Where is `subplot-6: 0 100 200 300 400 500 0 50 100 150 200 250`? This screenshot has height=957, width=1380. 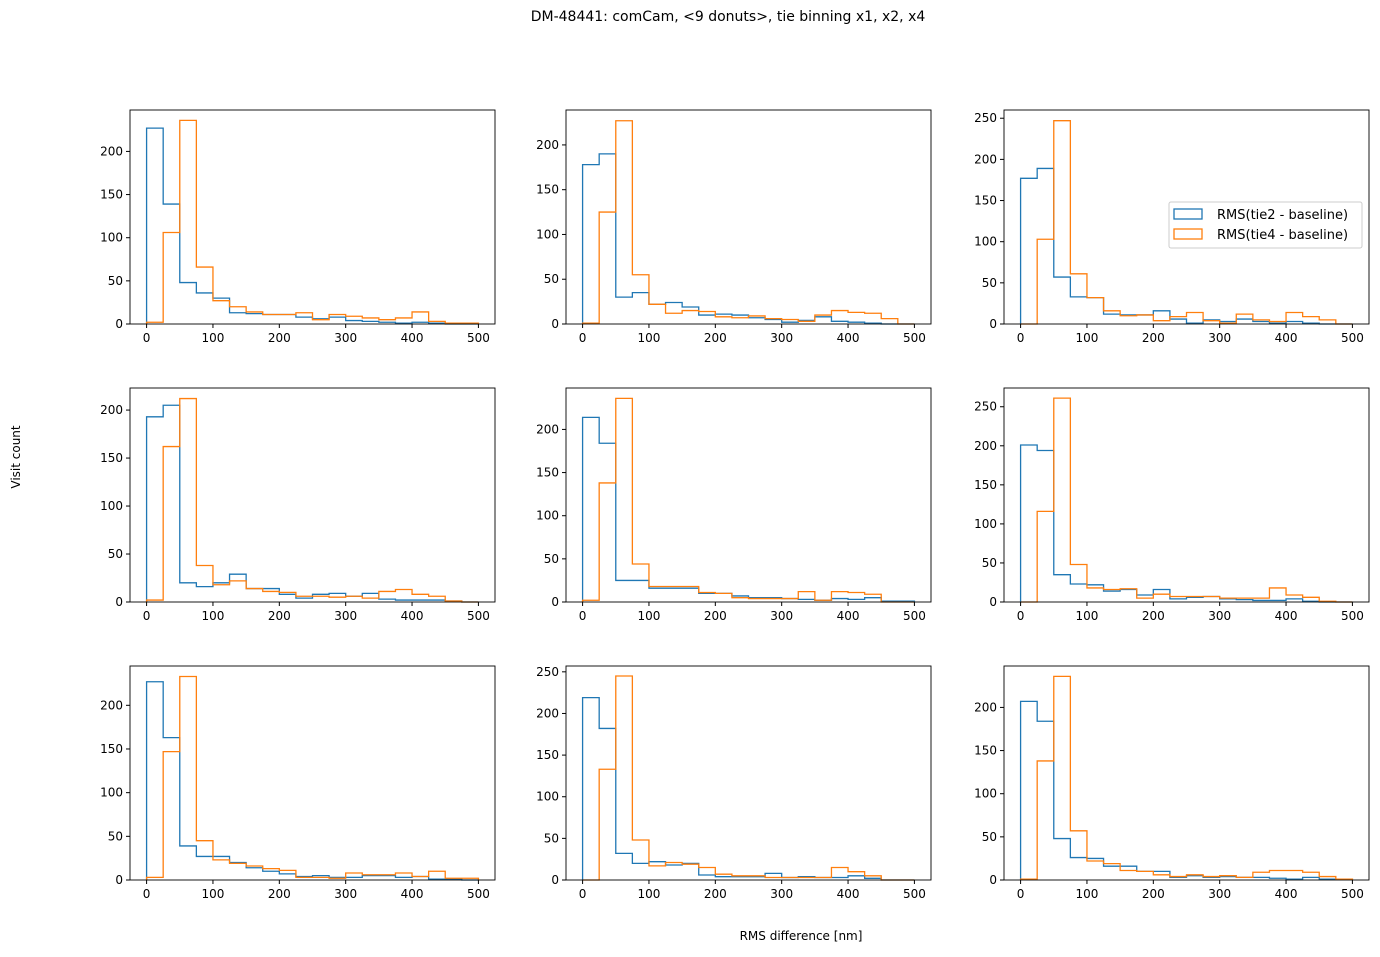 subplot-6: 0 100 200 300 400 500 0 50 100 150 200 250 is located at coordinates (1172, 505).